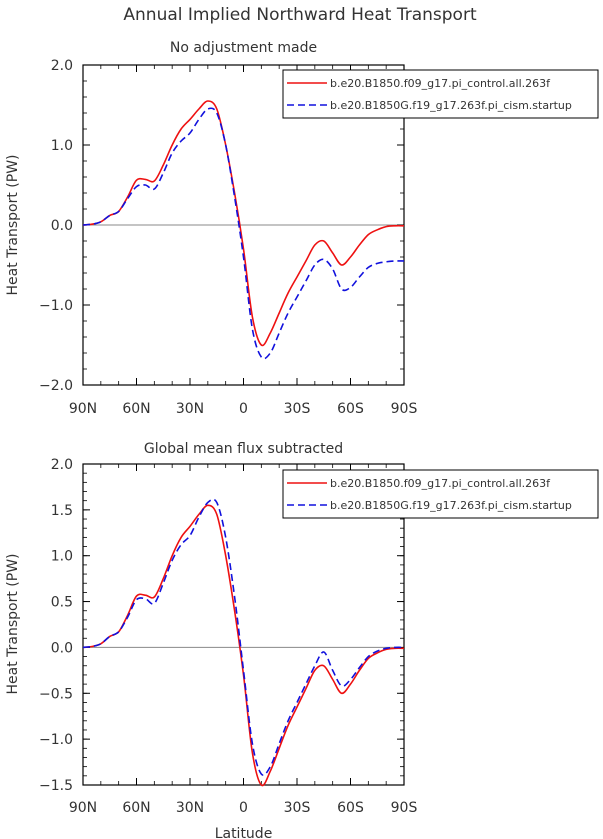  I want to click on y-tick-label: 0.5, so click(62, 603).